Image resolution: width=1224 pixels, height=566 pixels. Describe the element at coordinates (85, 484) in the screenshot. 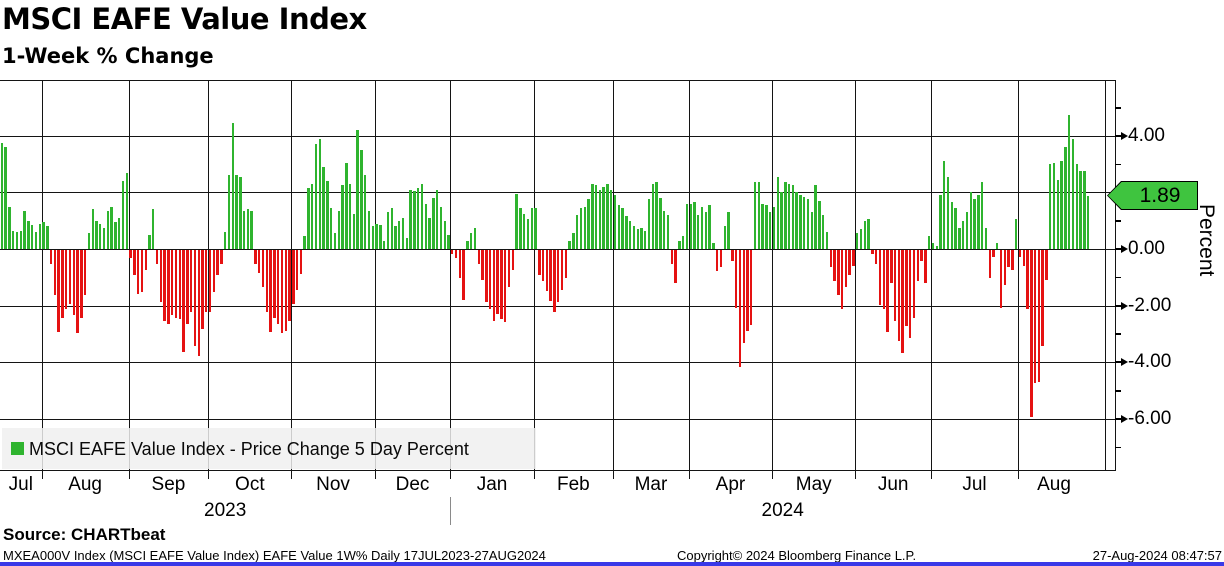

I see `x-axis-month-label: Aug` at that location.